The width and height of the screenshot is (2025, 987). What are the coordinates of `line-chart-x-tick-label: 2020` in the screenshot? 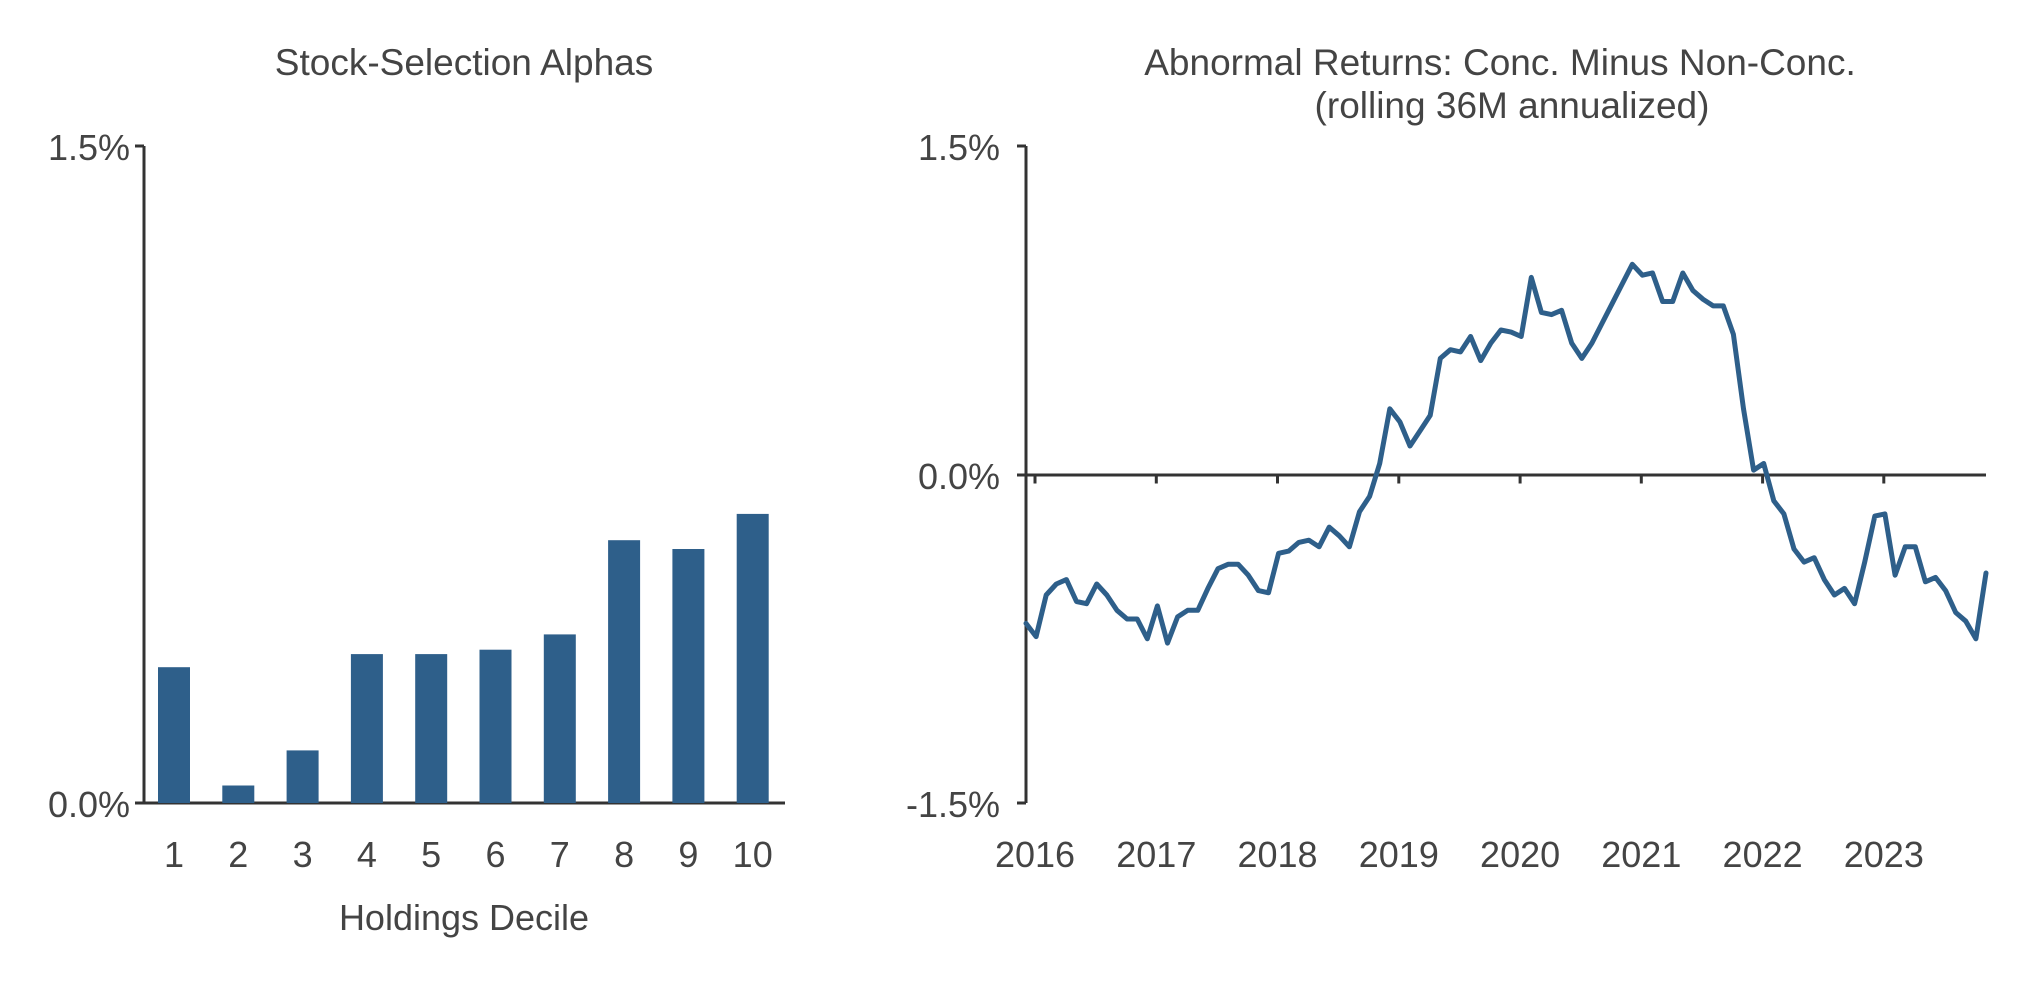 It's located at (1520, 854).